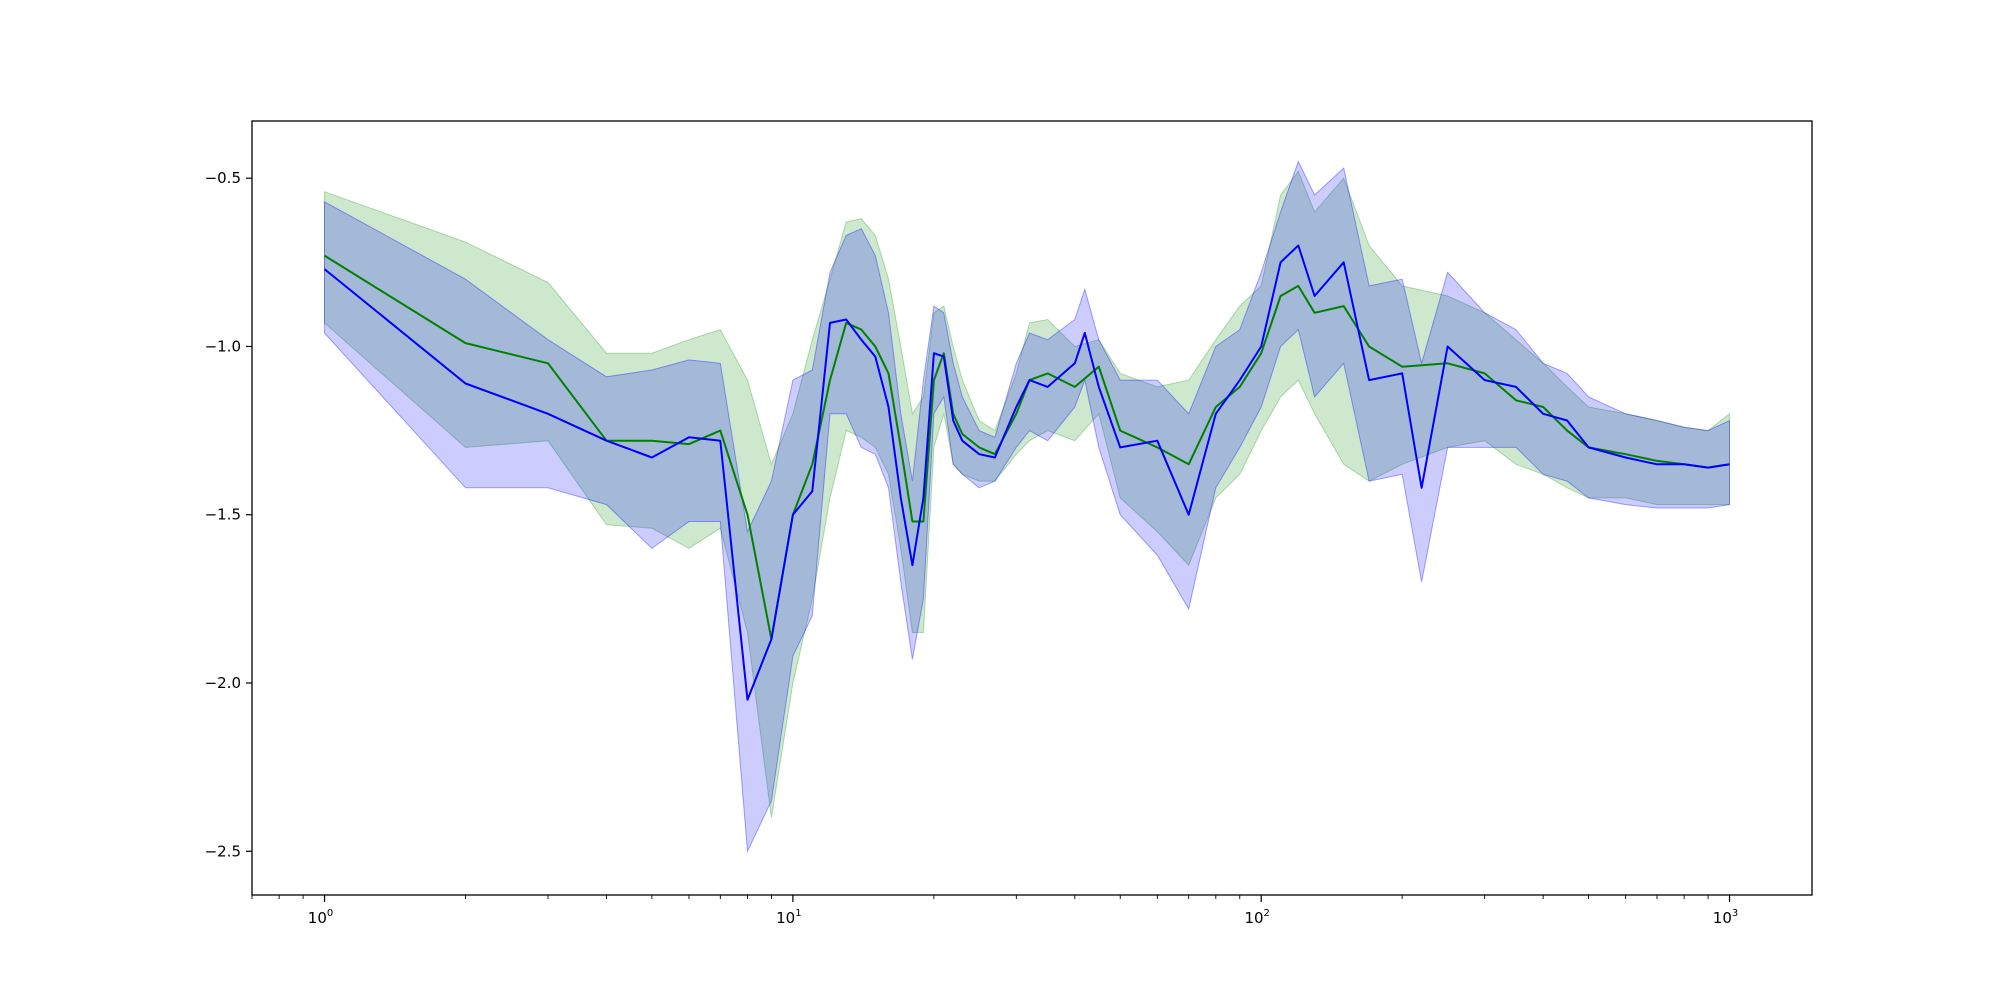 This screenshot has width=2000, height=1004. I want to click on y-tick-label: −2.5, so click(223, 851).